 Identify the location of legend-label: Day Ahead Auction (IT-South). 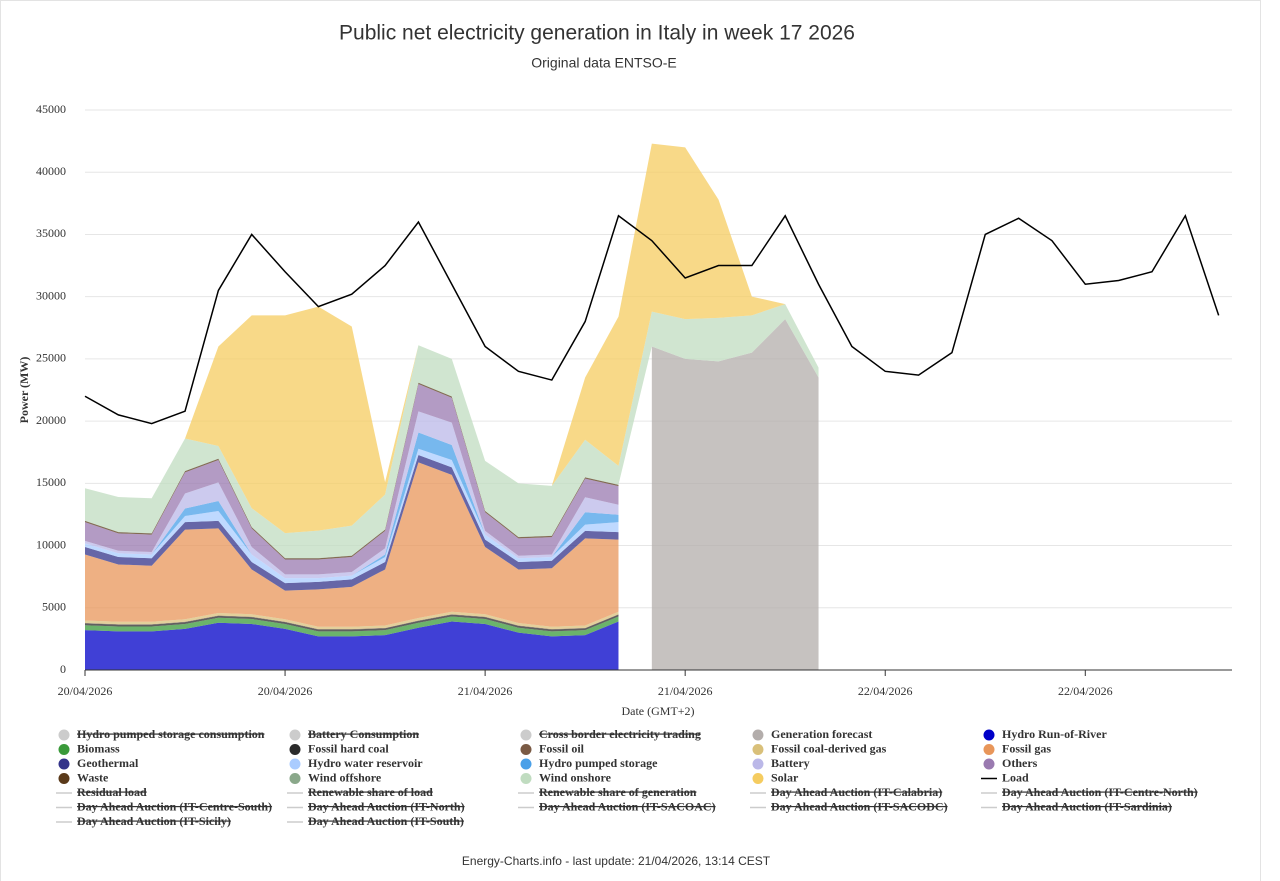
(386, 821).